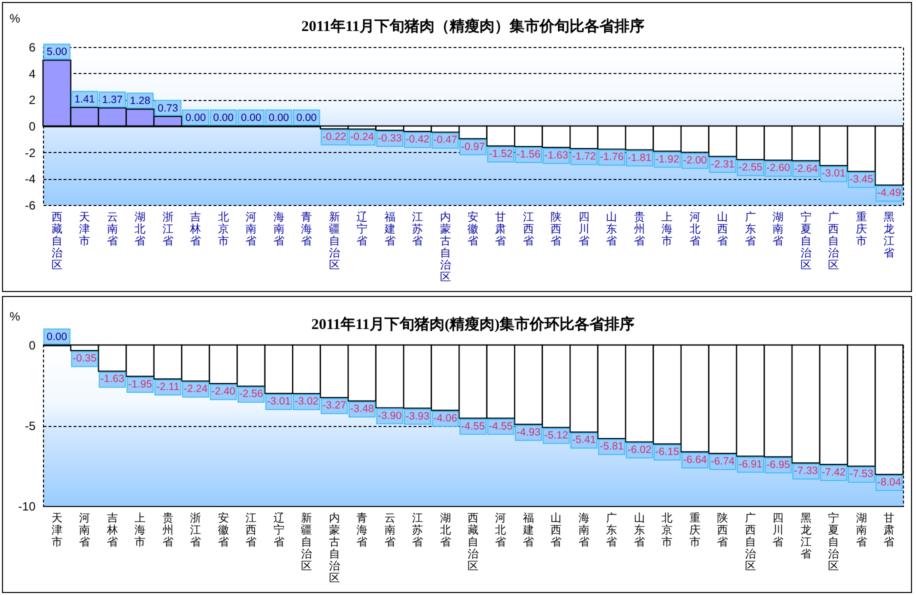 The width and height of the screenshot is (916, 595). What do you see at coordinates (473, 26) in the screenshot?
I see `chart-title: 2011年11月下旬猪肉（精瘦肉）集市价旬比各省排序` at bounding box center [473, 26].